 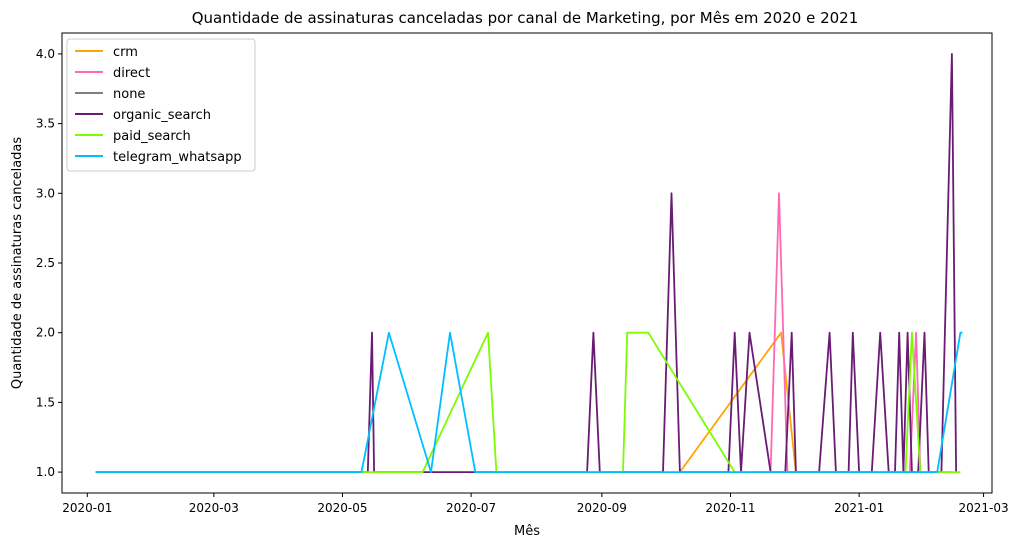 What do you see at coordinates (342, 508) in the screenshot?
I see `x-tick-label: 2020-05` at bounding box center [342, 508].